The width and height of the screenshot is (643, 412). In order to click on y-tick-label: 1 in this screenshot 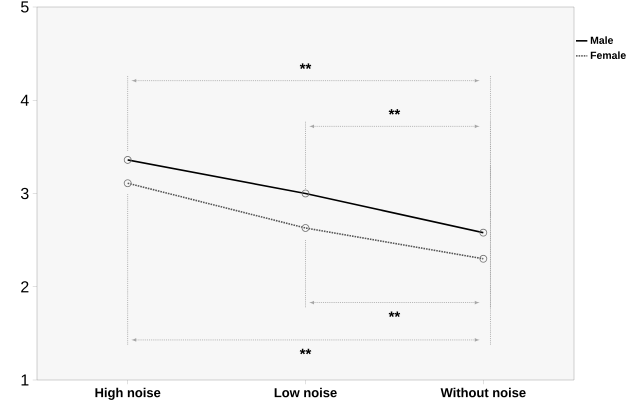, I will do `click(25, 380)`.